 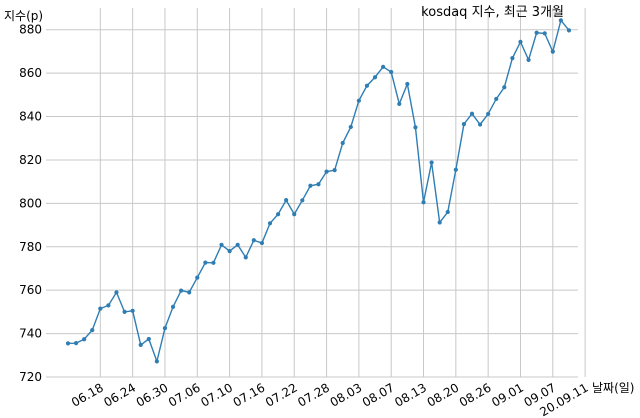 I want to click on y-tick-label: 780, so click(x=30, y=247).